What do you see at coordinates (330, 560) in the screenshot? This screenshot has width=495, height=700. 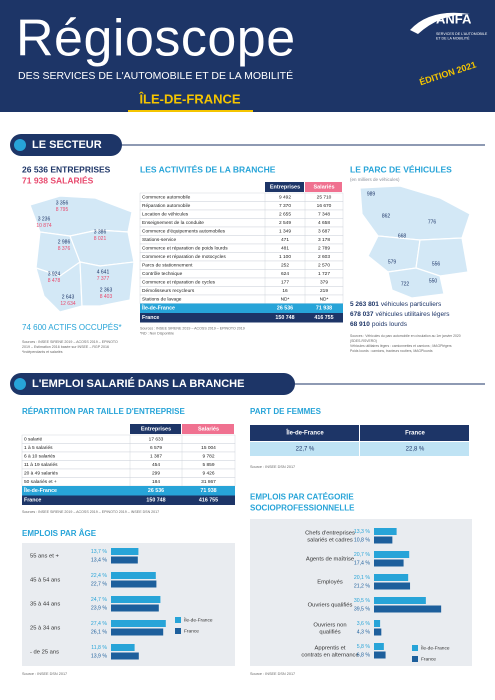 I see `category-label: Agents de maîtrise` at bounding box center [330, 560].